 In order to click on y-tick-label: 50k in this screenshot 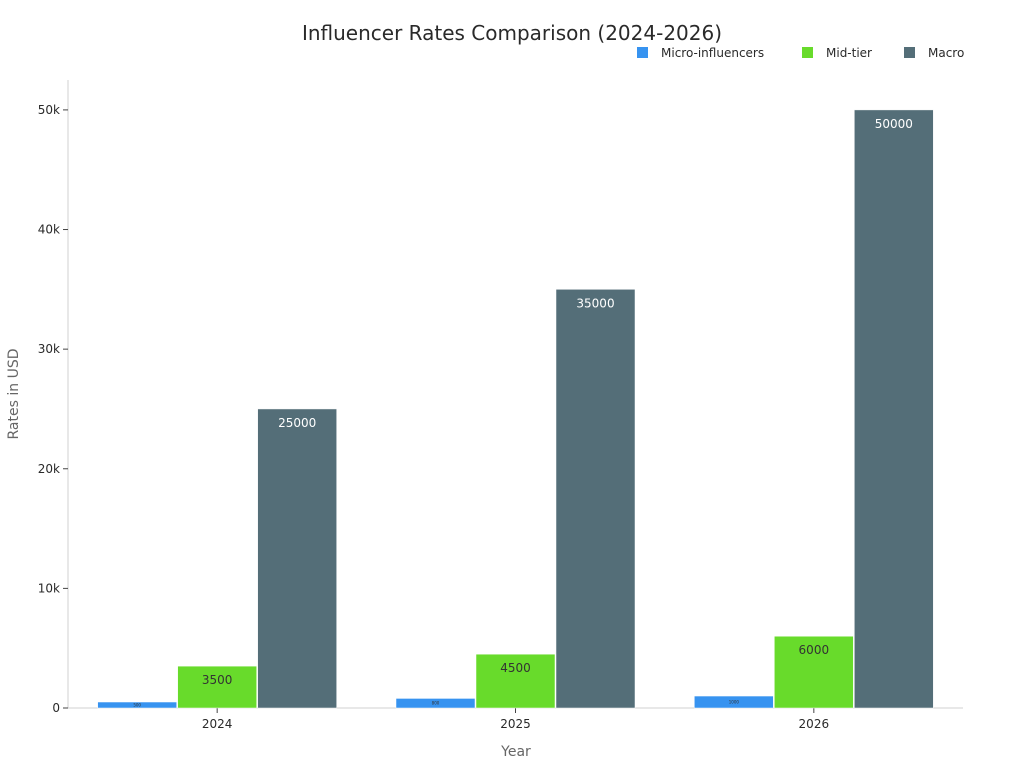, I will do `click(49, 110)`.